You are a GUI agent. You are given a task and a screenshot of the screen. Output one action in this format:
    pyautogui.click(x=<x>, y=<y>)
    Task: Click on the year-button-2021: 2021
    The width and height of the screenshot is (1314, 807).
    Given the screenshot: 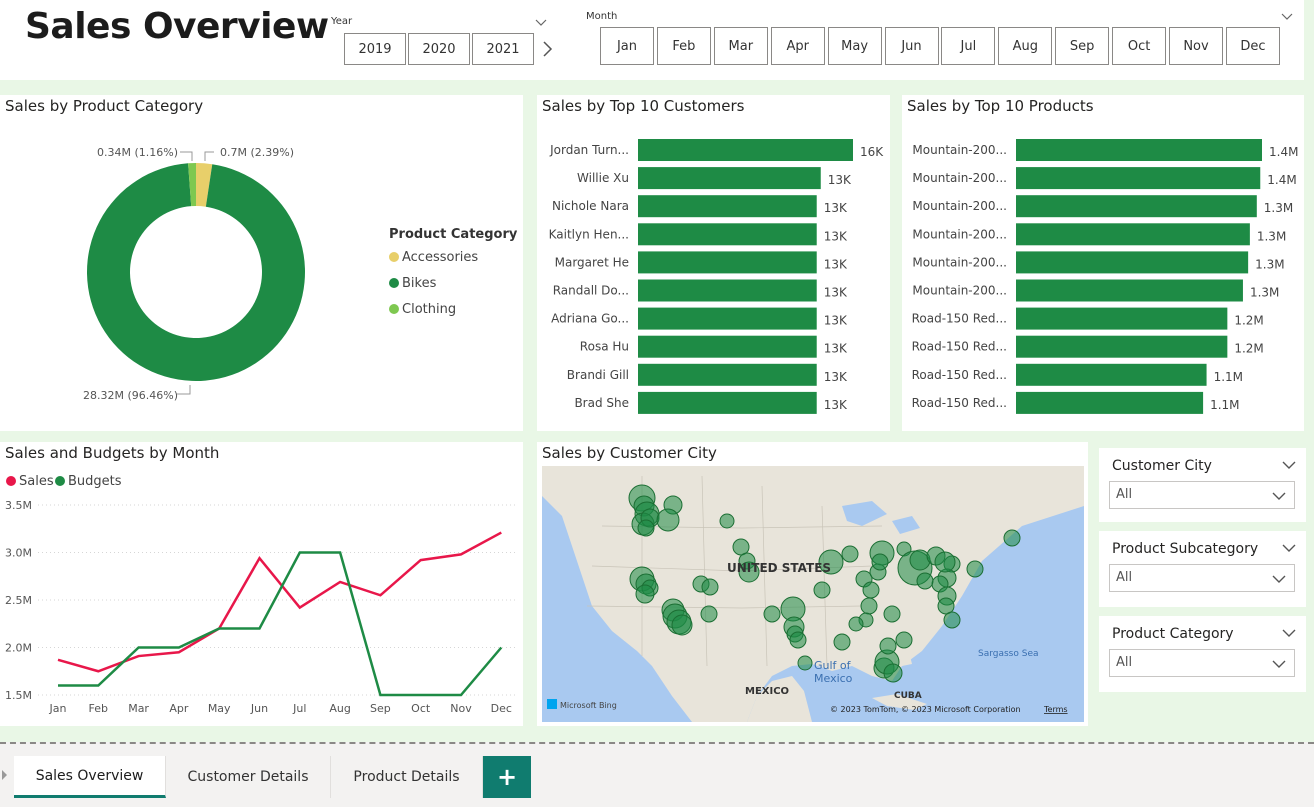 What is the action you would take?
    pyautogui.click(x=503, y=49)
    